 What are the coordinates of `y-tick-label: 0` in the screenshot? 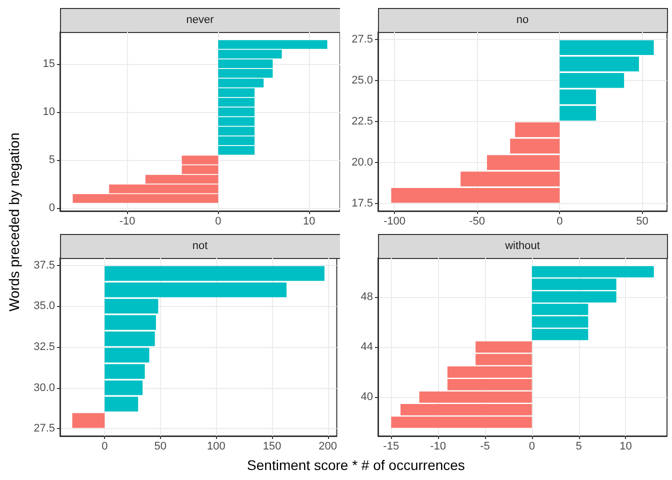 It's located at (51, 208).